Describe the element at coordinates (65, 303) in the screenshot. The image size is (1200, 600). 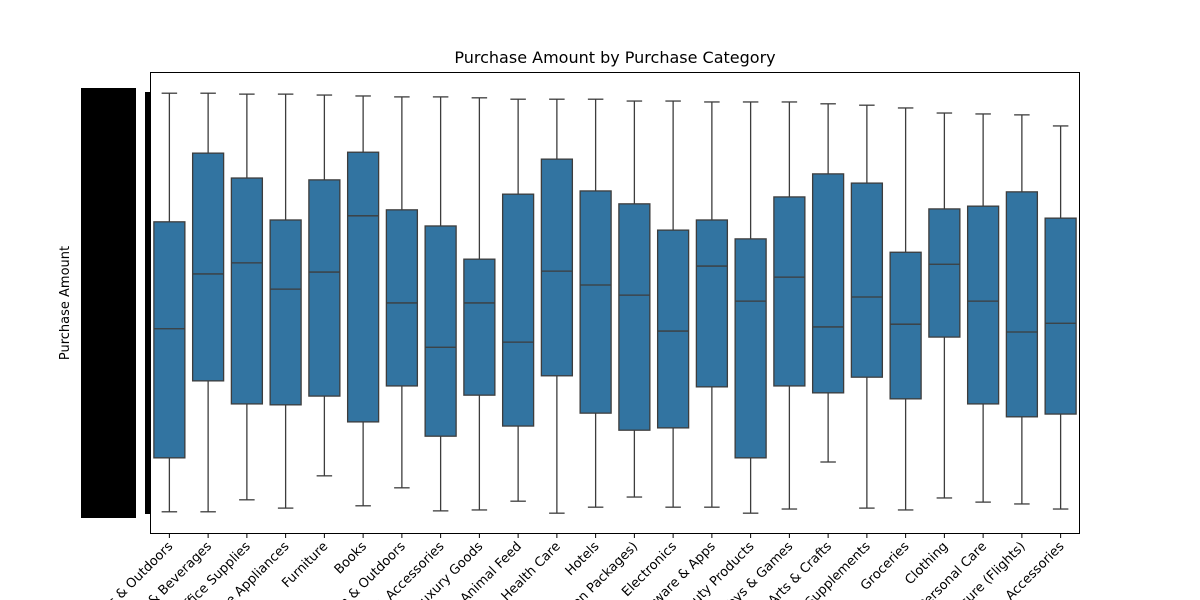
I see `y-axis-label: Purchase Amount` at that location.